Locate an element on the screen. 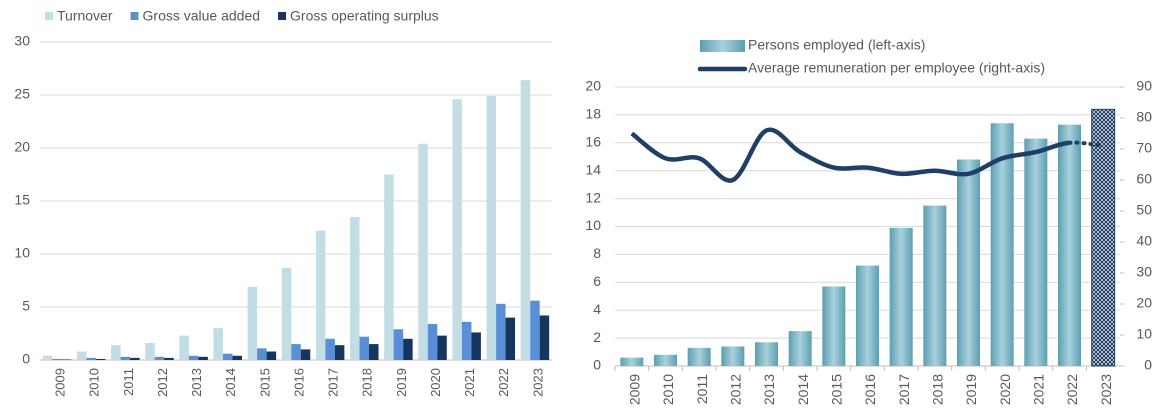 The height and width of the screenshot is (410, 1158). y2-tick-label: 30 is located at coordinates (1144, 272).